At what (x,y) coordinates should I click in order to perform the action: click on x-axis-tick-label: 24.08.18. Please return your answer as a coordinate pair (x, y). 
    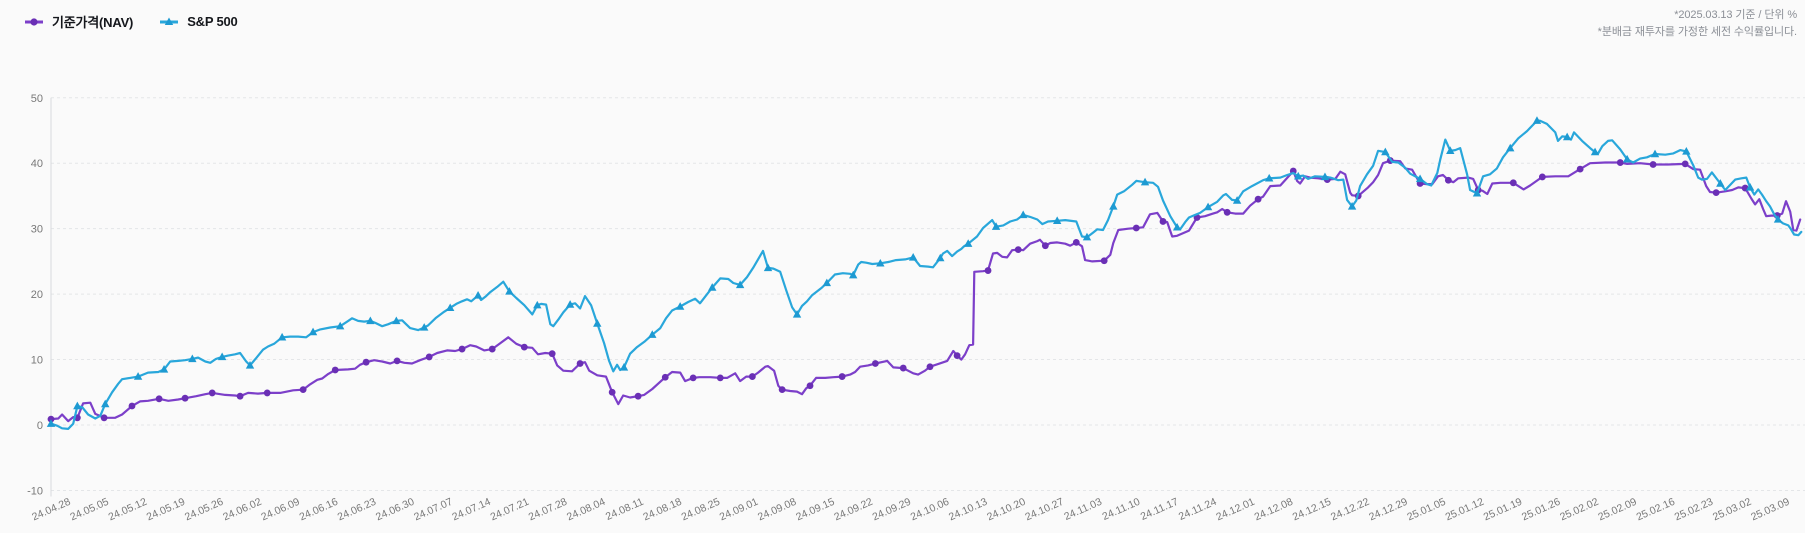
    Looking at the image, I should click on (662, 510).